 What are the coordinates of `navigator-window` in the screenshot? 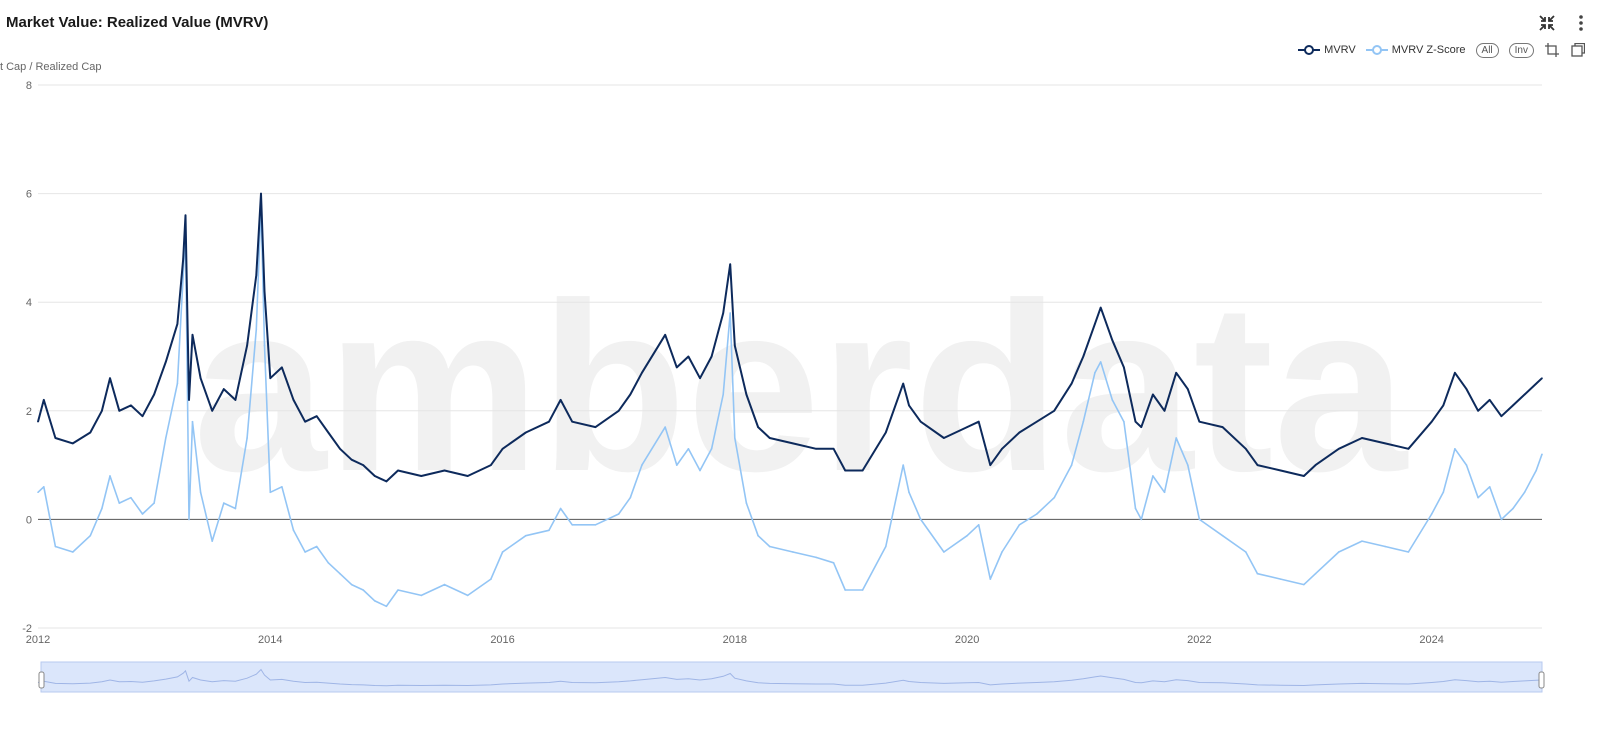 It's located at (791, 677).